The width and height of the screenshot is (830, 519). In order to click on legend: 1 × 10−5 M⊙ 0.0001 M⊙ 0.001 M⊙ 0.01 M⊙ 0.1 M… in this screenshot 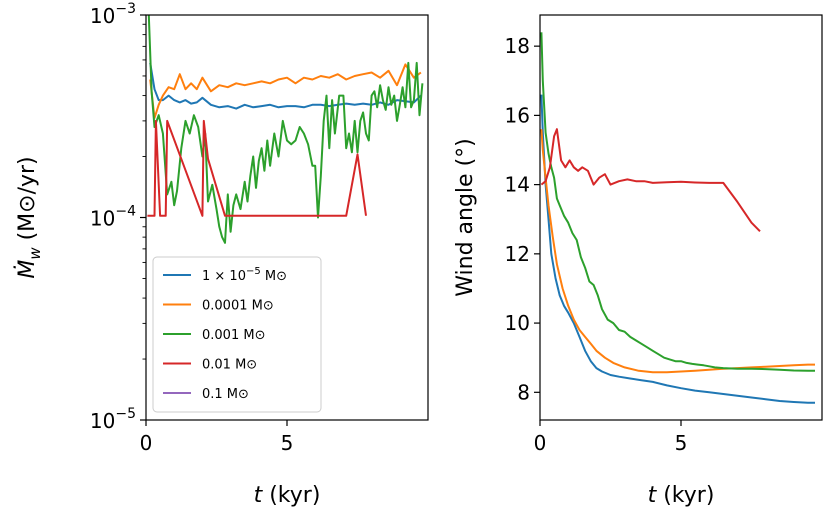, I will do `click(237, 334)`.